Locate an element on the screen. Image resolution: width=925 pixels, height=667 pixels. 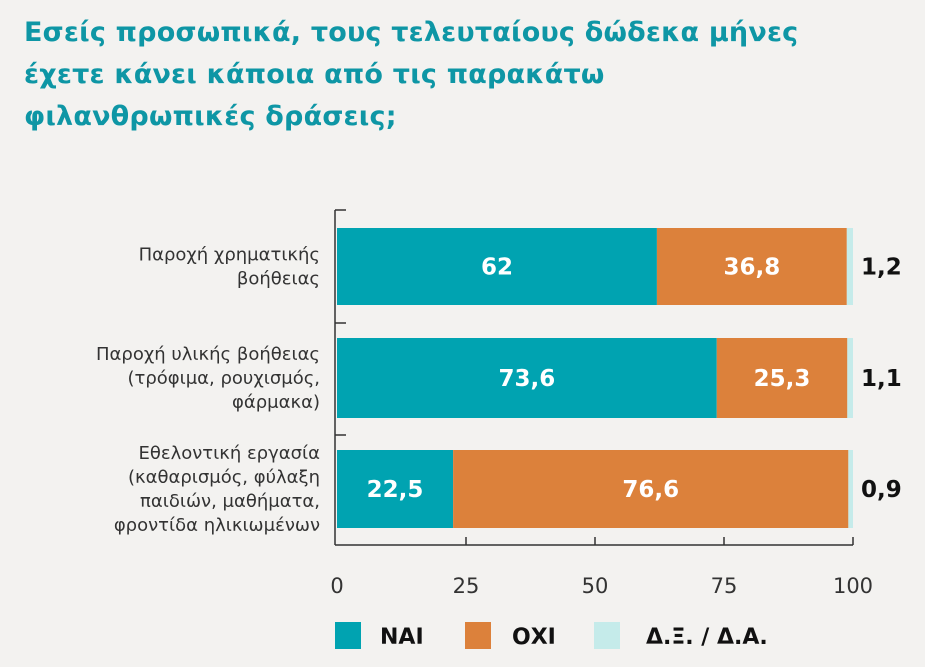
bar-value-label: 1,2 is located at coordinates (881, 268).